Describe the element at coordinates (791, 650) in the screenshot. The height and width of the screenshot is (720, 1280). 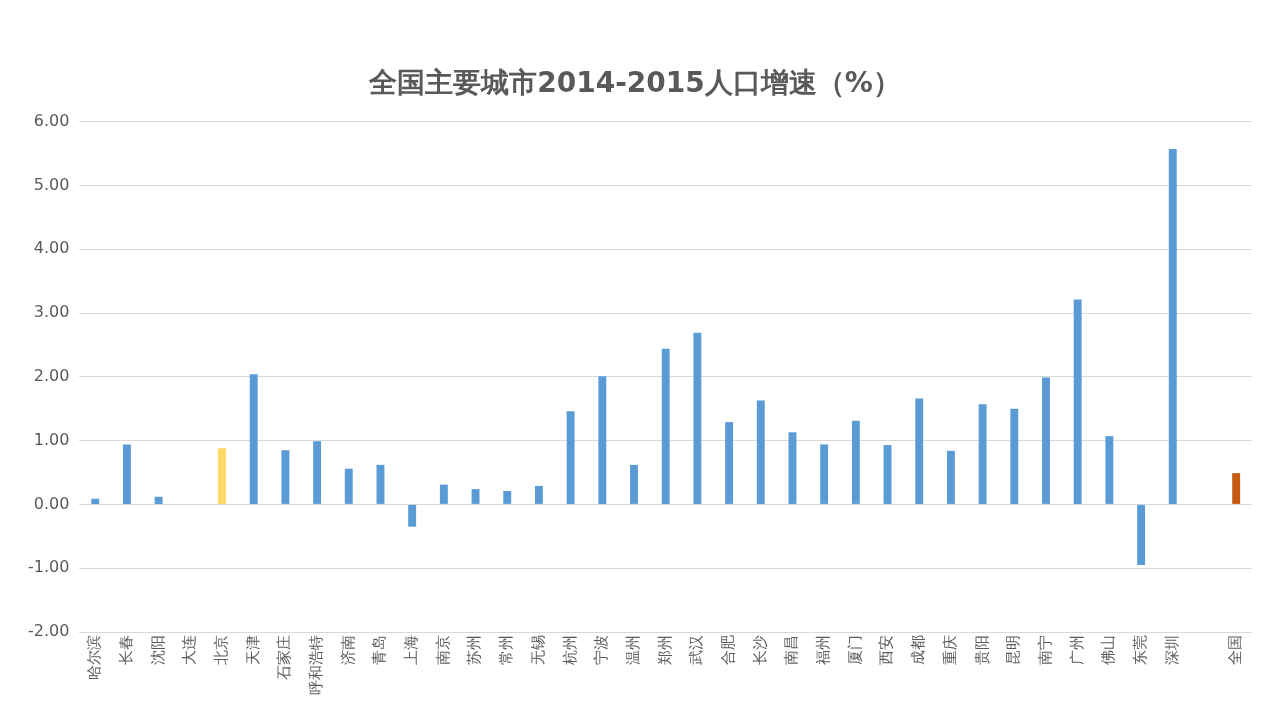
I see `x-tick-label: 南昌` at that location.